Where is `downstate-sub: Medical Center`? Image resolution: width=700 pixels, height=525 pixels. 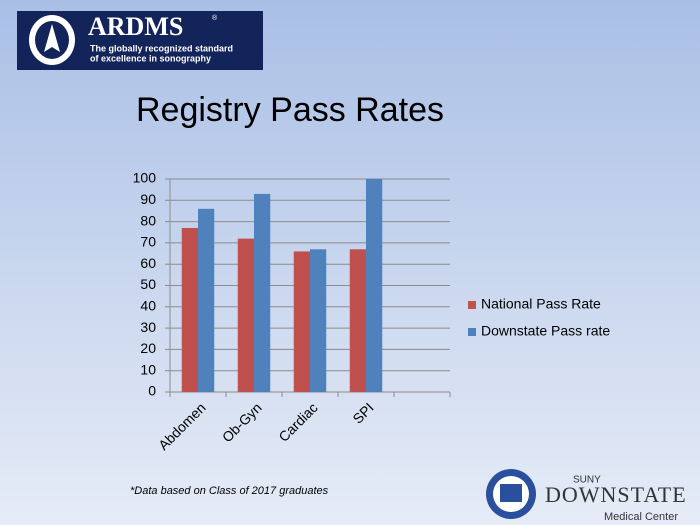
downstate-sub: Medical Center is located at coordinates (641, 517).